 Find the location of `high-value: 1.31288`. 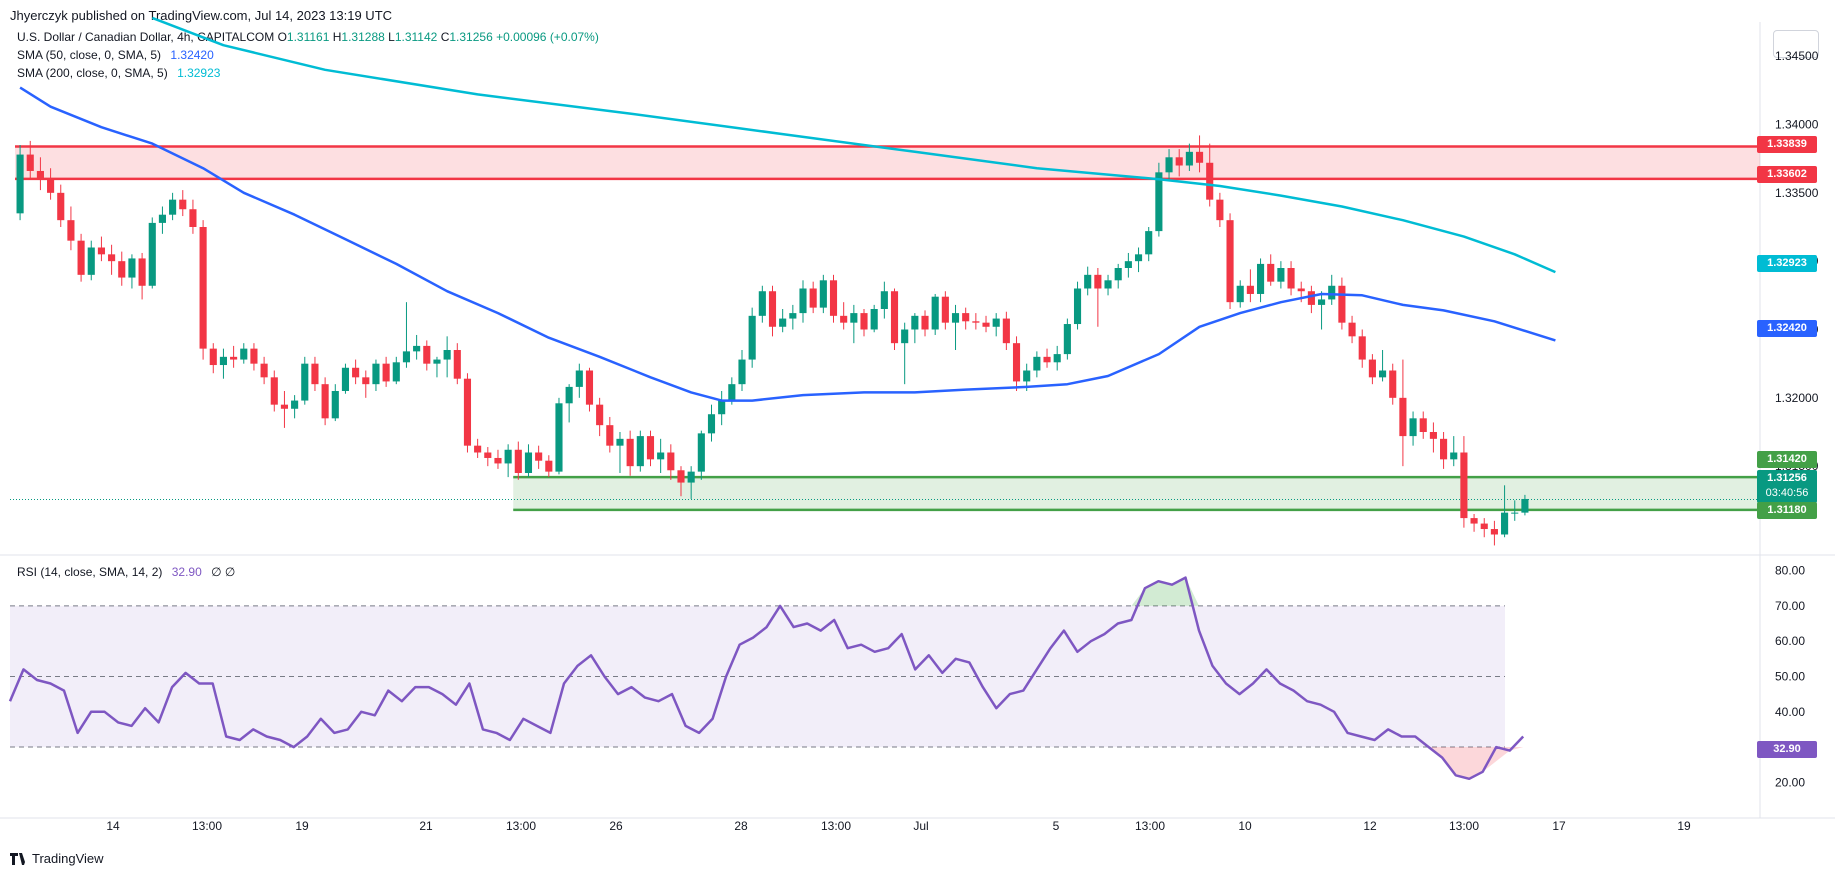

high-value: 1.31288 is located at coordinates (363, 37).